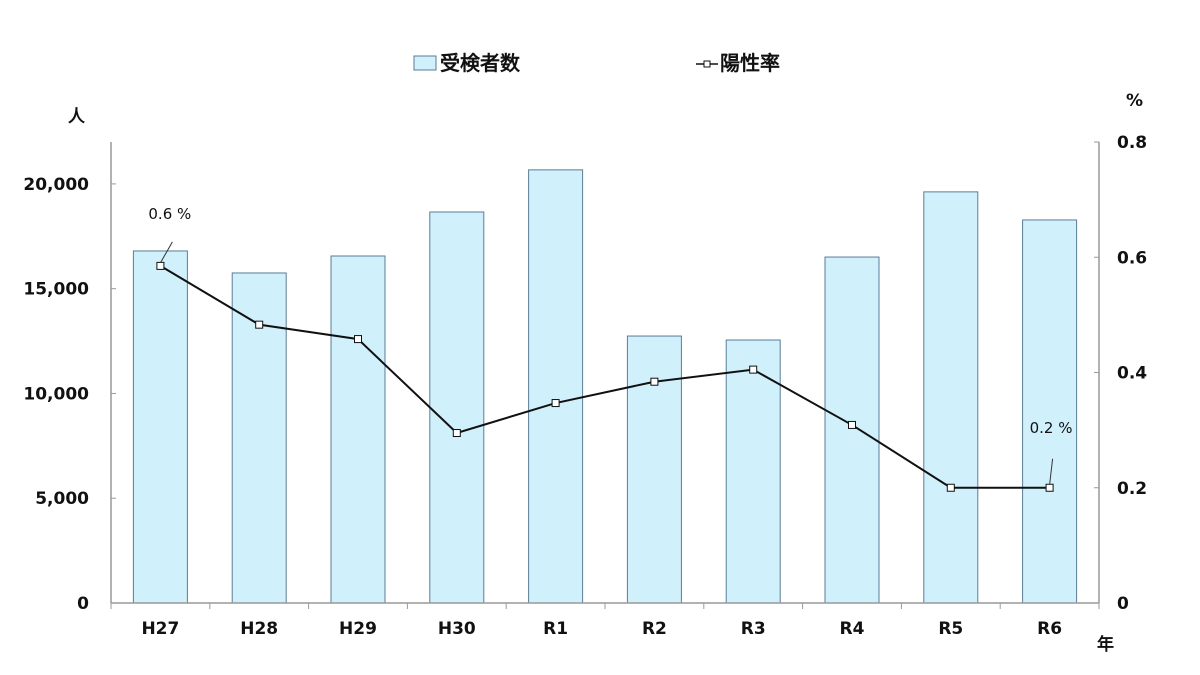 This screenshot has height=675, width=1200. Describe the element at coordinates (556, 386) in the screenshot. I see `bar-R1` at that location.